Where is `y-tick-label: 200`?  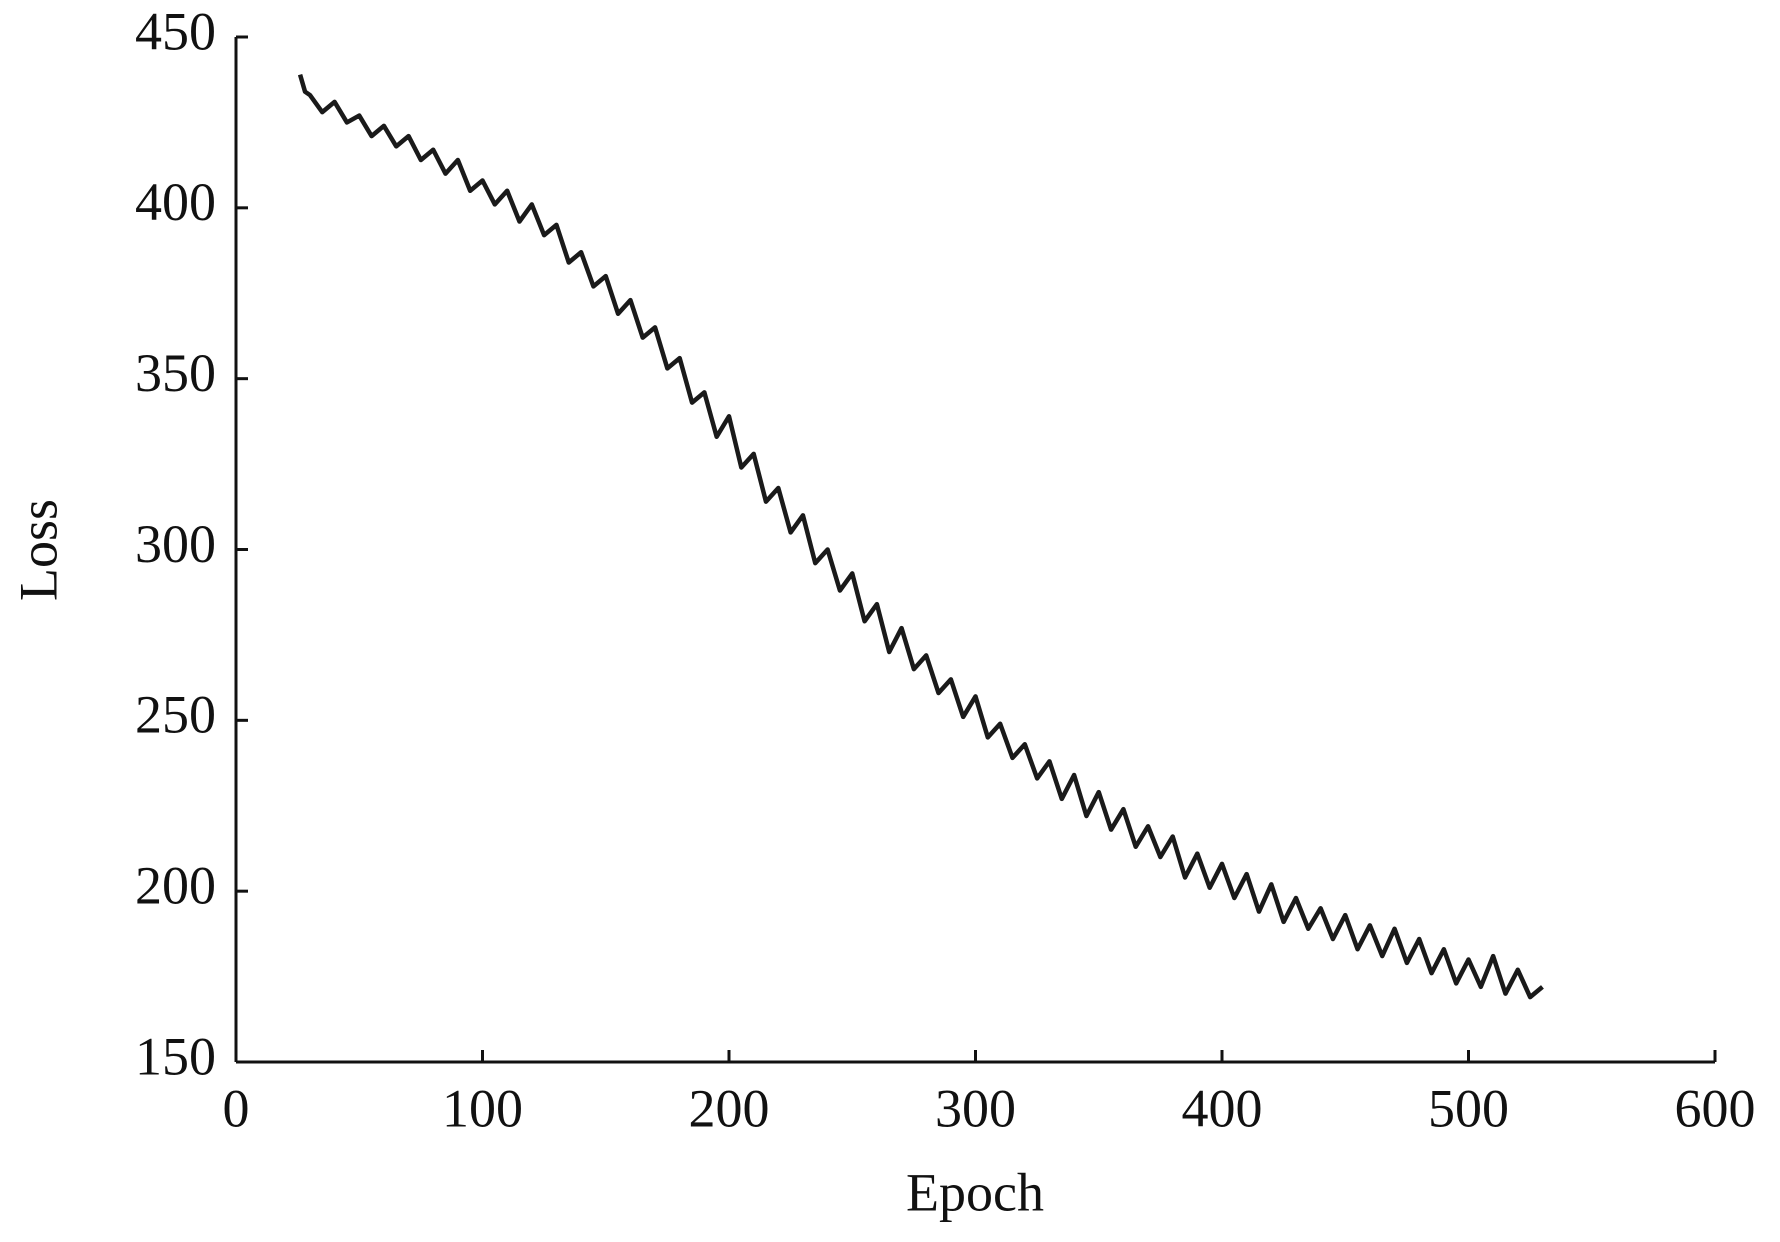 y-tick-label: 200 is located at coordinates (175, 886).